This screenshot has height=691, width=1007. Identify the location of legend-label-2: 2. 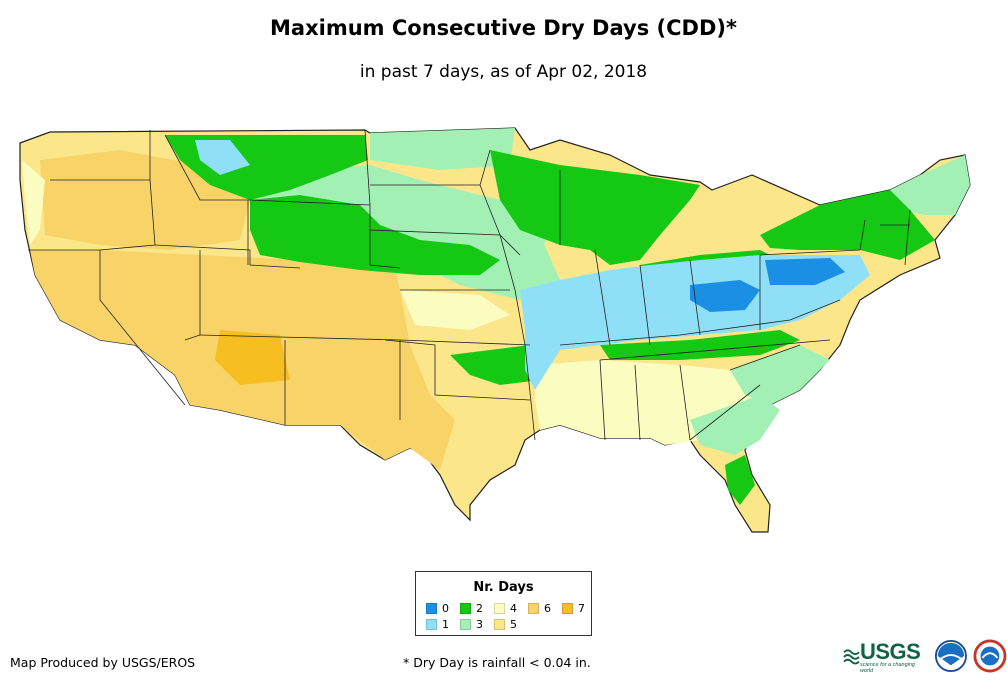
(479, 608).